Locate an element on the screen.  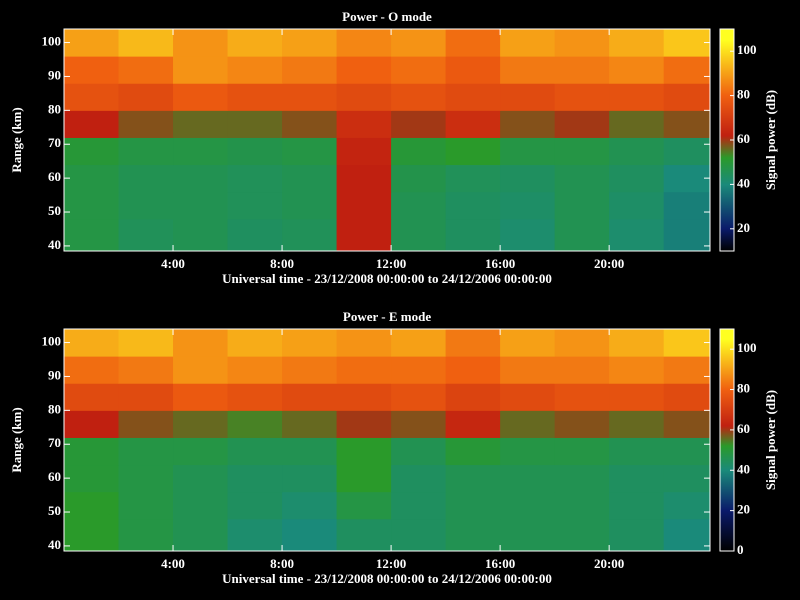
colorbar-tick-label: 60 is located at coordinates (743, 138).